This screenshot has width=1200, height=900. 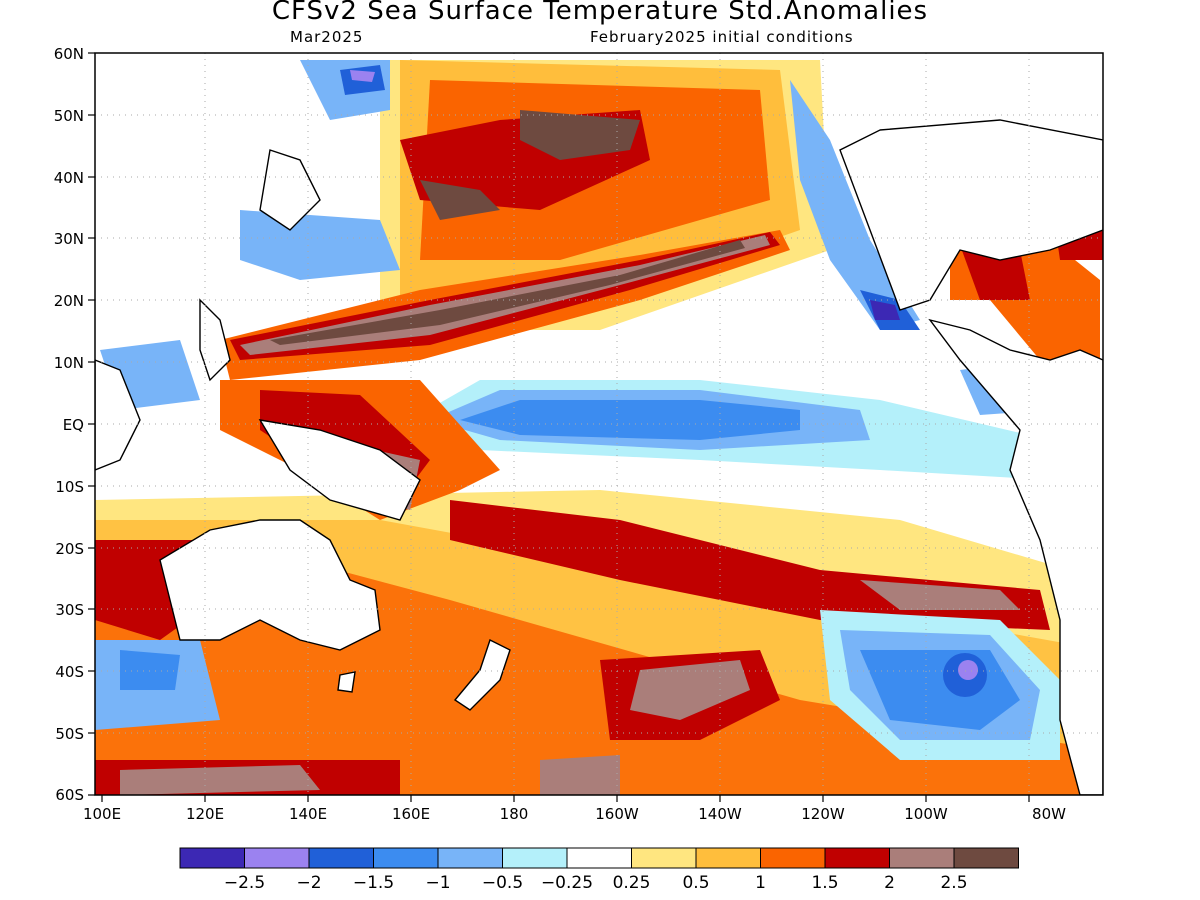 What do you see at coordinates (69, 487) in the screenshot?
I see `lat-label-10s: 10S` at bounding box center [69, 487].